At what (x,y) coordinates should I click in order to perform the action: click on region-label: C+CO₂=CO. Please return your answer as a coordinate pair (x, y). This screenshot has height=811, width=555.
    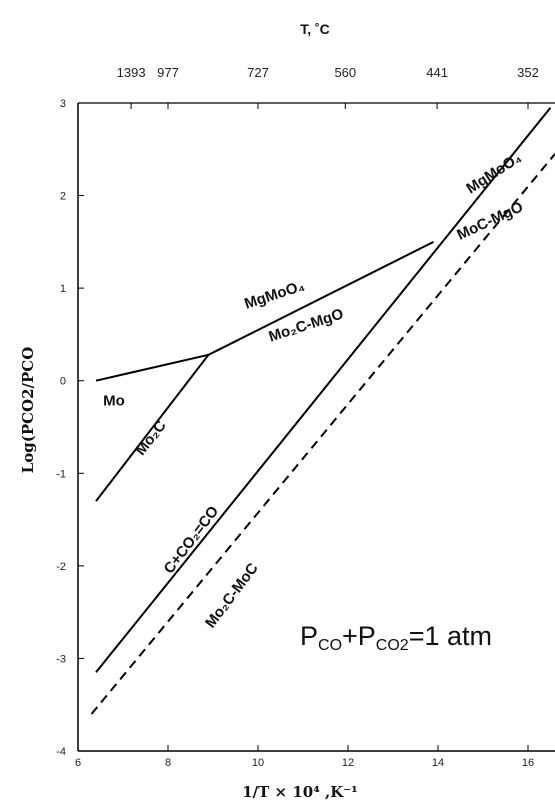
    Looking at the image, I should click on (192, 540).